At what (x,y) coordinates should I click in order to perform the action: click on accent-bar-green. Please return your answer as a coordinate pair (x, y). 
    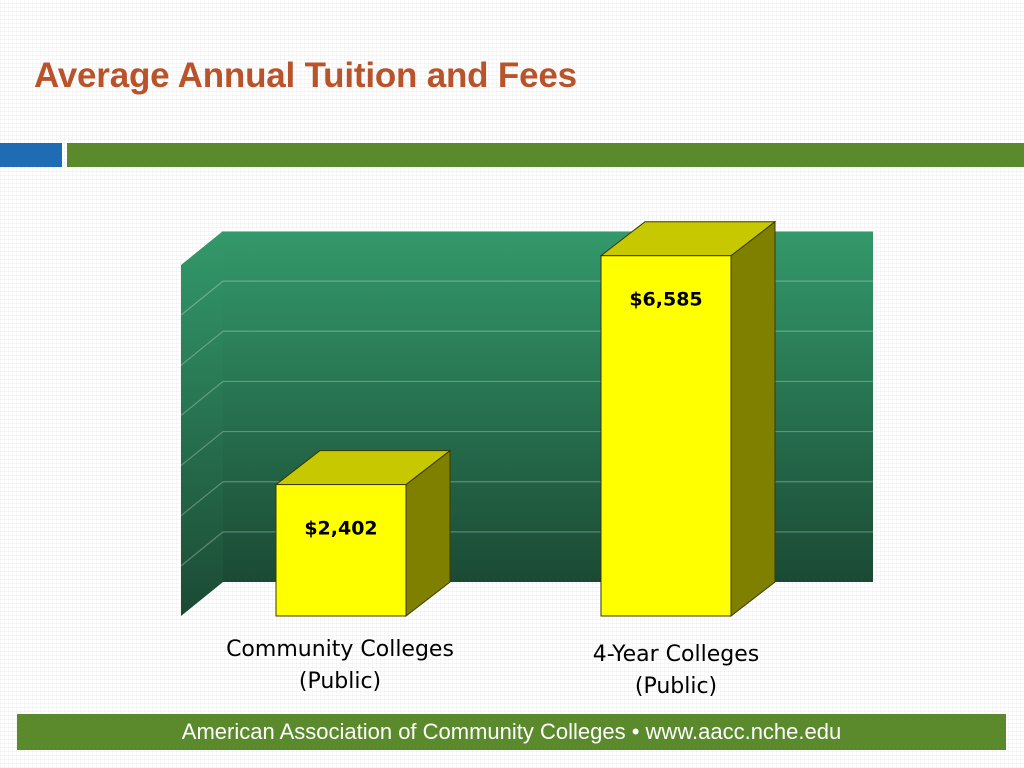
    Looking at the image, I should click on (545, 155).